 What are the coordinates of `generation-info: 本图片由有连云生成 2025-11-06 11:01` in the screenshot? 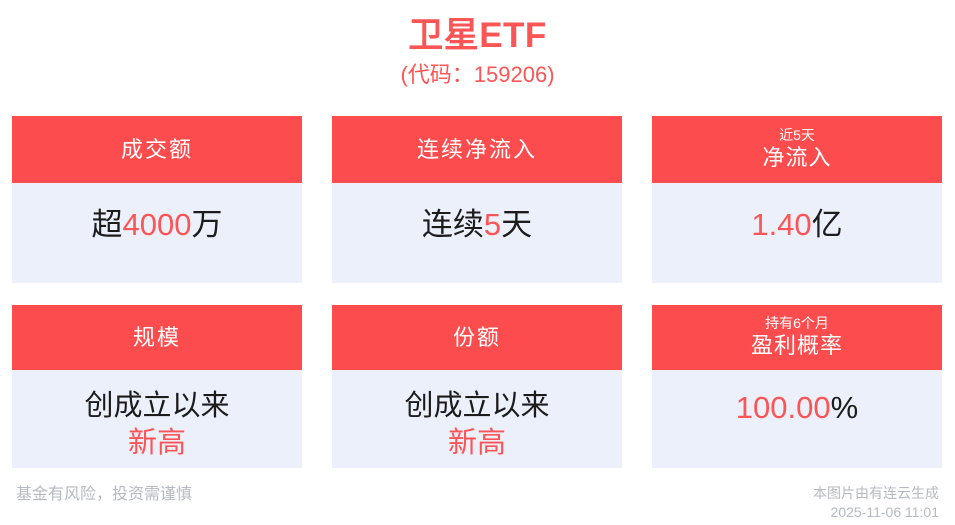 It's located at (876, 503).